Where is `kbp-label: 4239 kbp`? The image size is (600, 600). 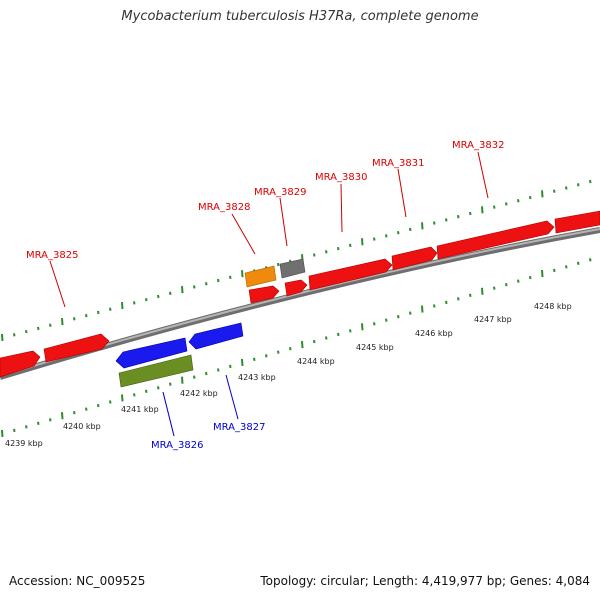
kbp-label: 4239 kbp is located at coordinates (24, 443).